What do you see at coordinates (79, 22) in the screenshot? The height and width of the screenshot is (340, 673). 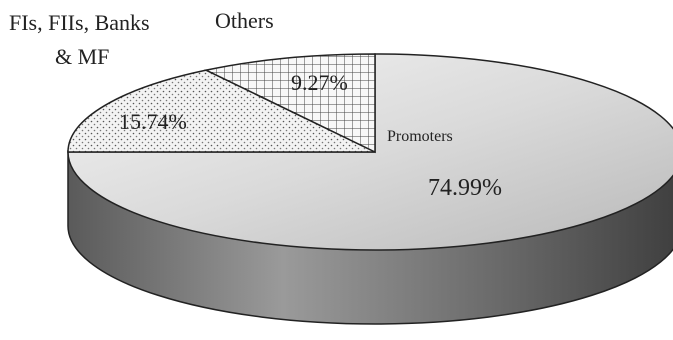 I see `label-fis-line1: FIs, FIIs, Banks` at bounding box center [79, 22].